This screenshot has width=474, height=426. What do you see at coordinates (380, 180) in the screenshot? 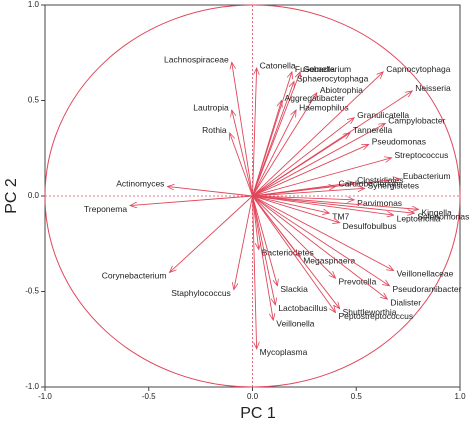
I see `variable-label: Clostridiales` at bounding box center [380, 180].